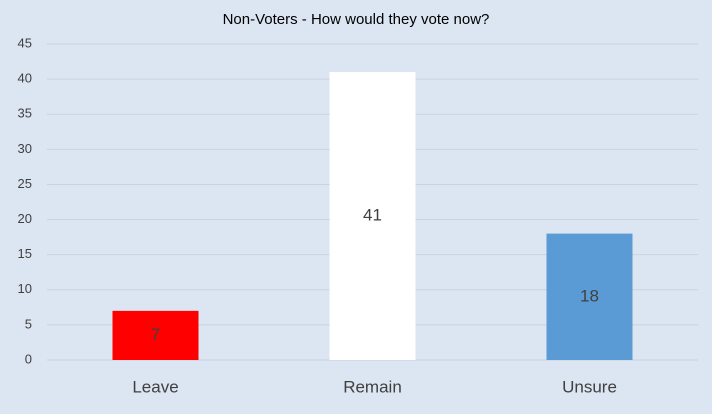 The height and width of the screenshot is (414, 712). I want to click on y-tick-label: 30, so click(25, 148).